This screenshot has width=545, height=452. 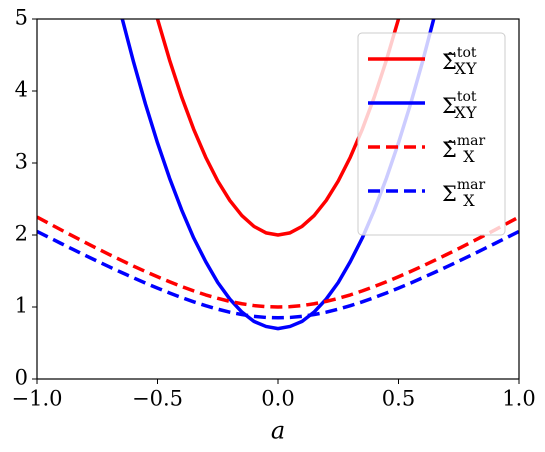 I want to click on x-axis-label: a, so click(x=278, y=431).